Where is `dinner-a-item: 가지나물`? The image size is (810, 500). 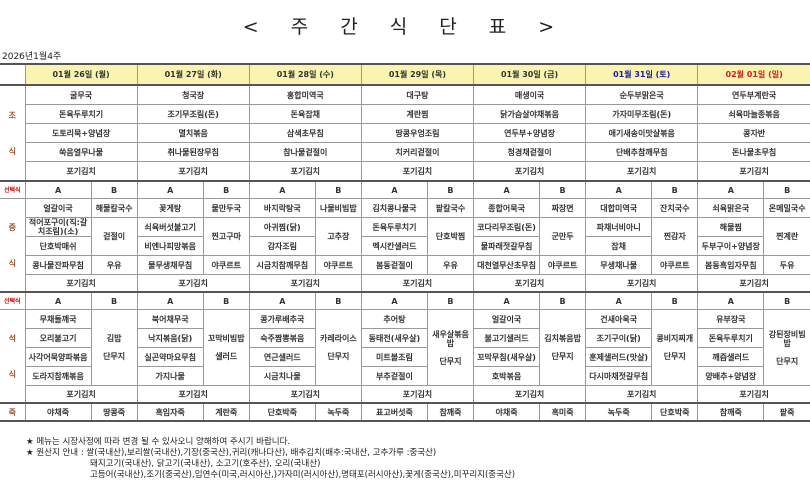 dinner-a-item: 가지나물 is located at coordinates (170, 376).